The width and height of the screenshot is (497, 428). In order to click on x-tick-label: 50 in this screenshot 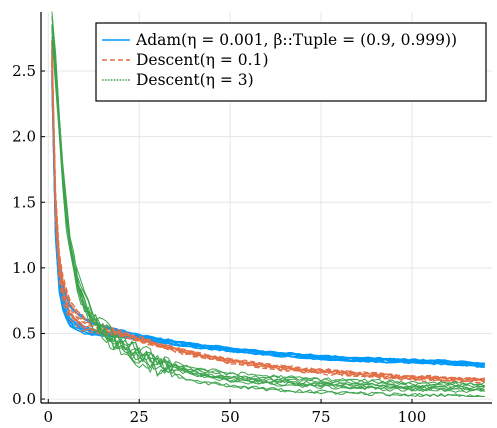, I will do `click(230, 417)`.